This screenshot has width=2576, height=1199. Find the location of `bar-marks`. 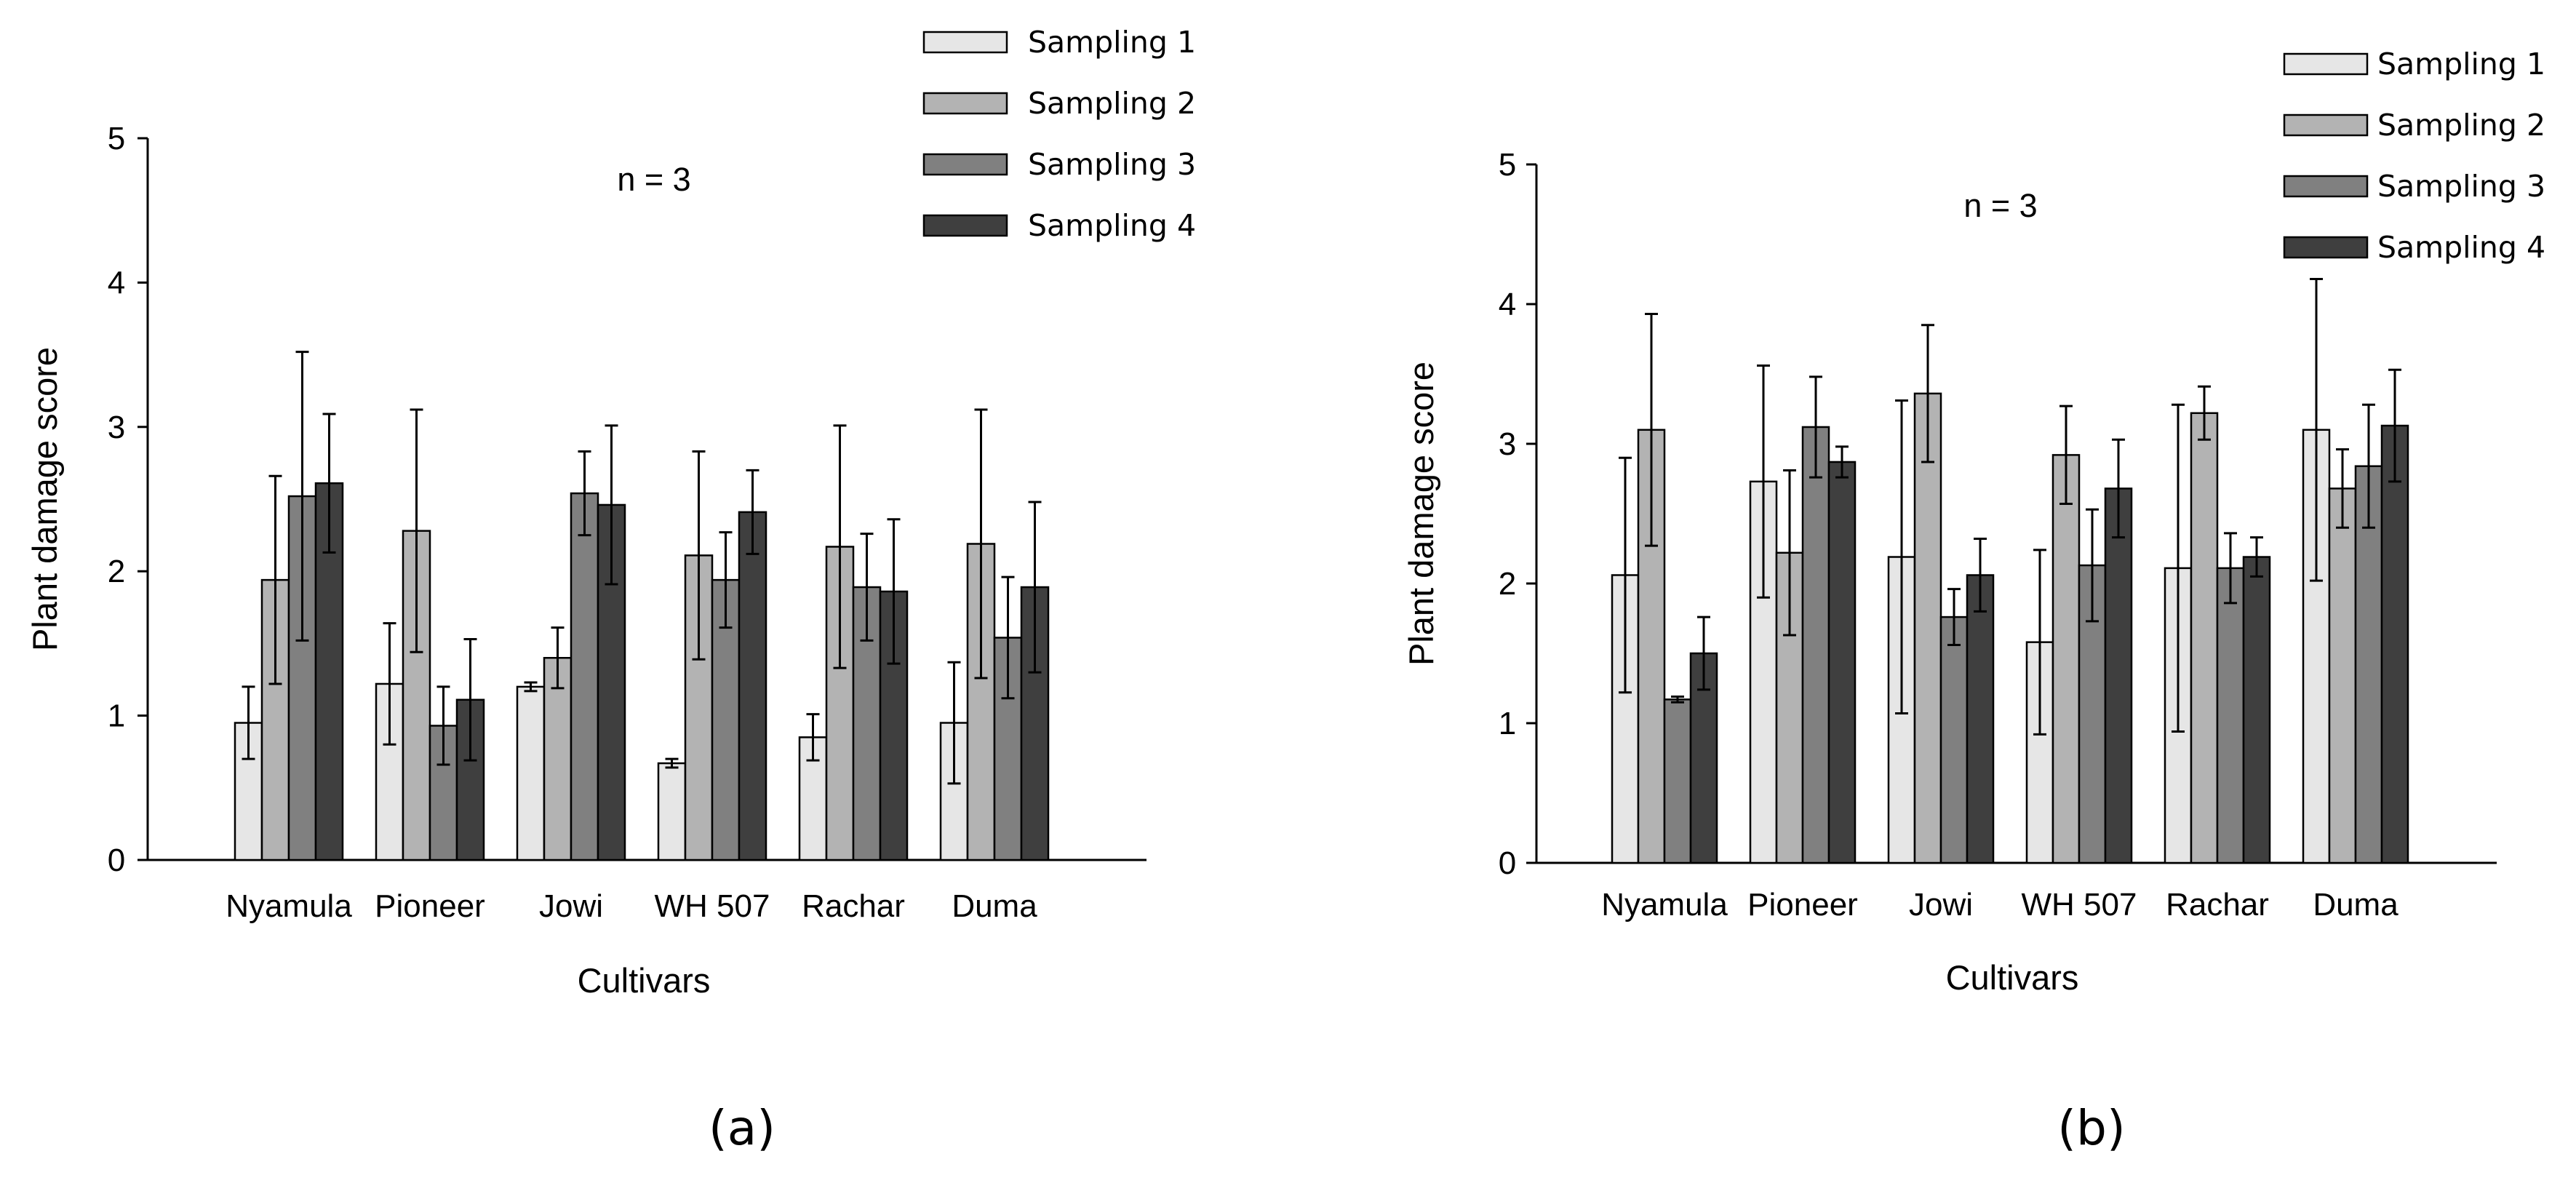

bar-marks is located at coordinates (642, 606).